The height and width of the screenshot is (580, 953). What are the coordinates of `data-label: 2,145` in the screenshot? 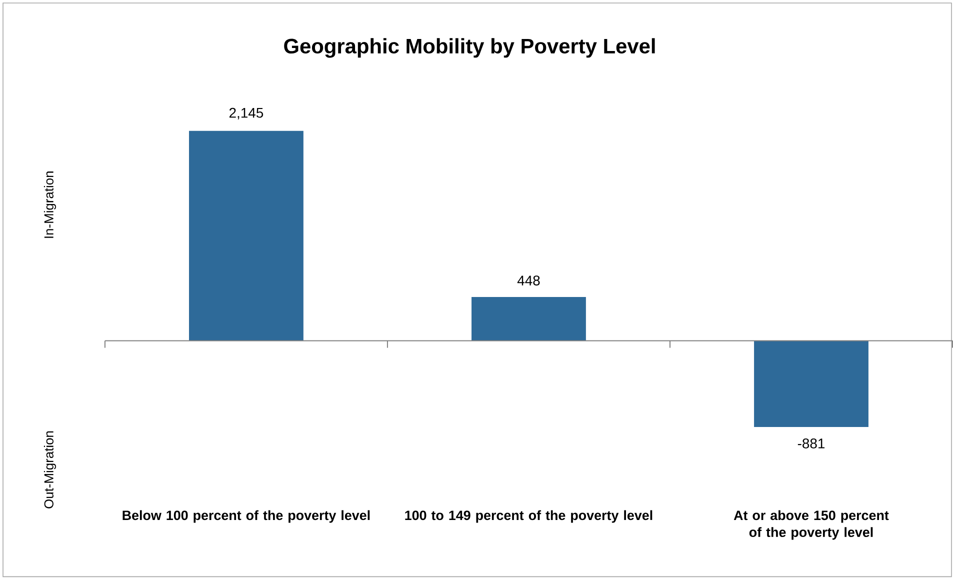 It's located at (246, 114).